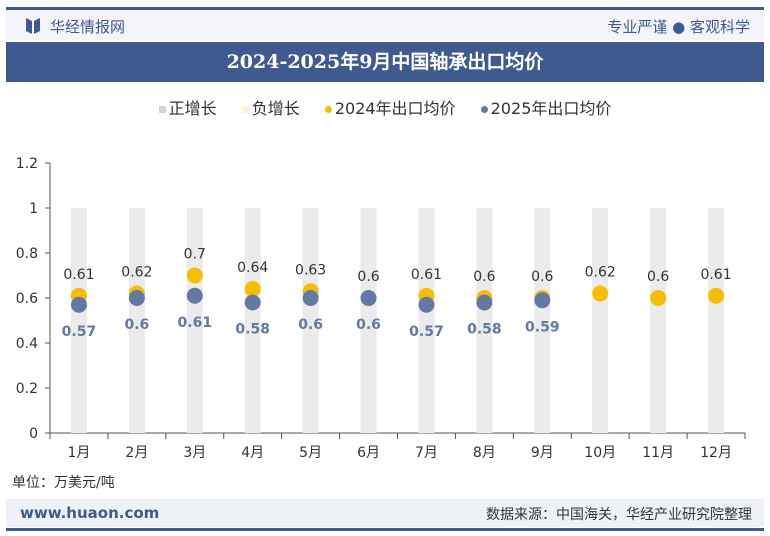 The image size is (770, 536). What do you see at coordinates (195, 323) in the screenshot?
I see `data-label-2025: 0.61` at bounding box center [195, 323].